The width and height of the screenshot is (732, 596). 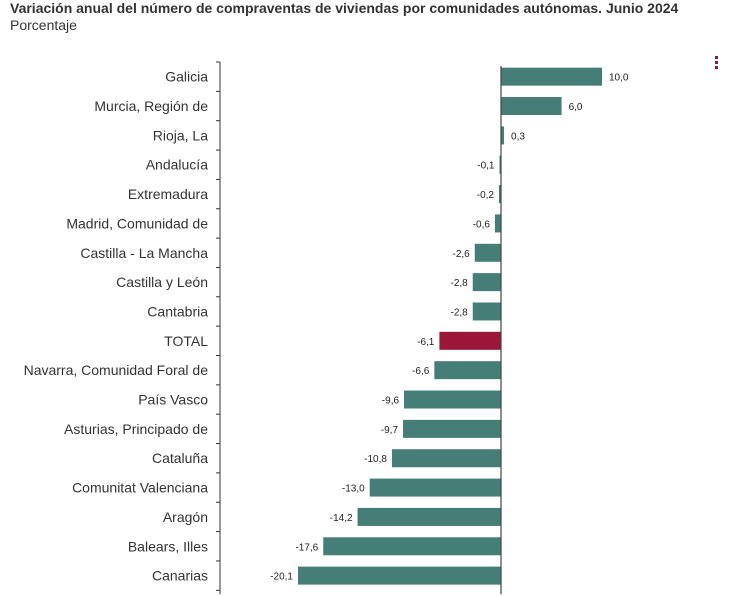 What do you see at coordinates (185, 517) in the screenshot?
I see `category-label: Aragón` at bounding box center [185, 517].